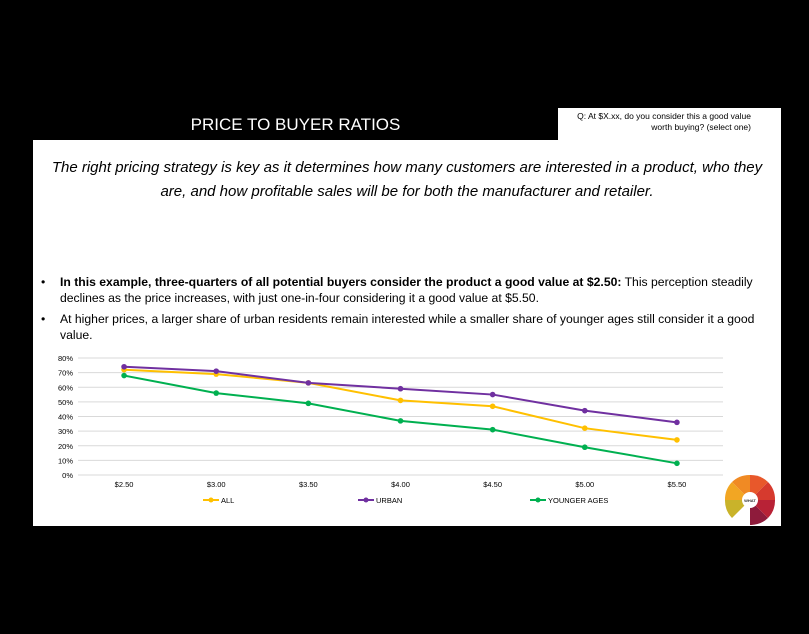 The height and width of the screenshot is (634, 809). Describe the element at coordinates (389, 500) in the screenshot. I see `legend-label: URBAN` at that location.